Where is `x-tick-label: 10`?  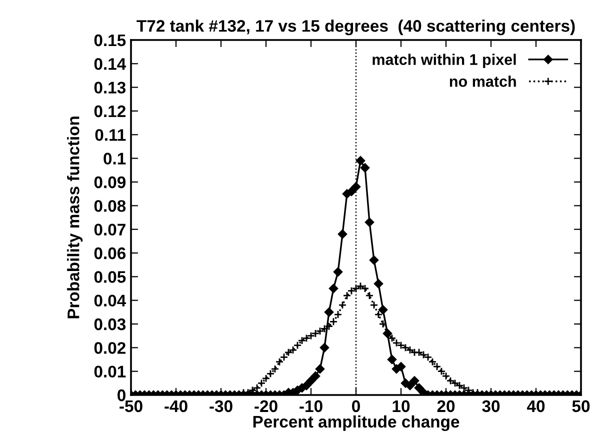
x-tick-label: 10 is located at coordinates (401, 406).